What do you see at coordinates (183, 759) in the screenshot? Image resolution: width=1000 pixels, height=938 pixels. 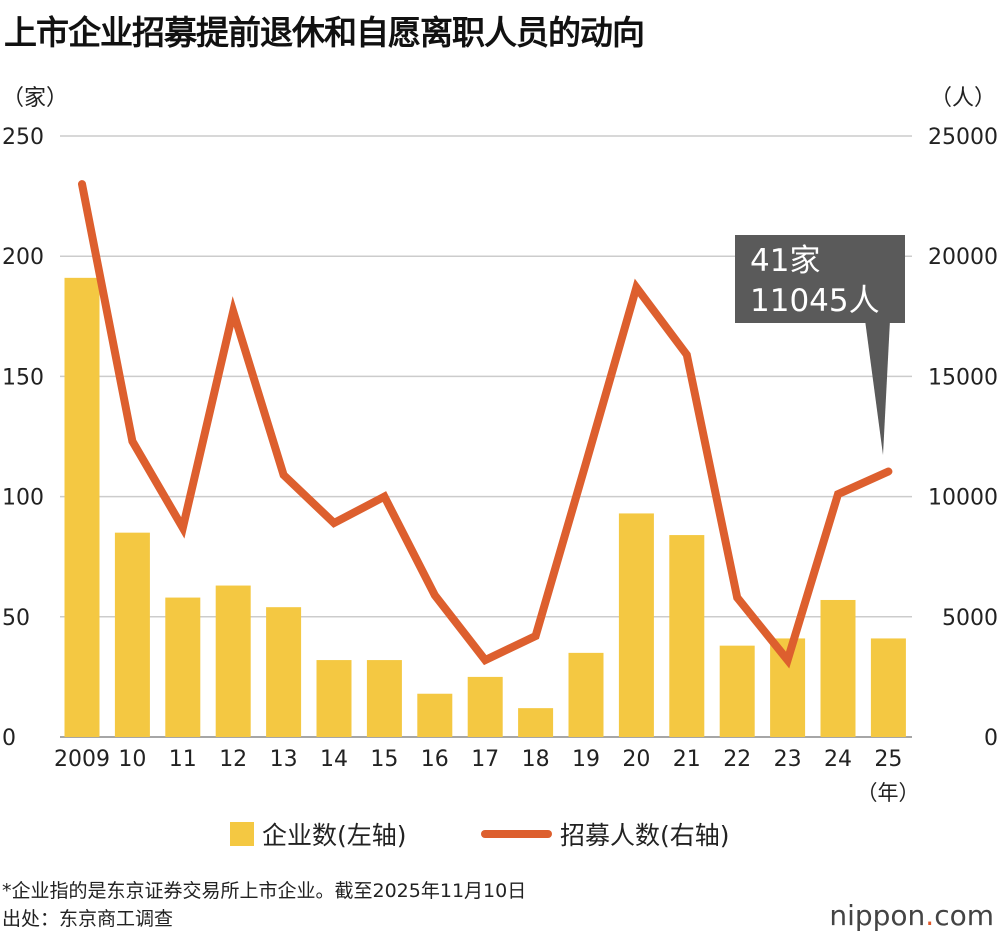 I see `x-tick-label: 11` at bounding box center [183, 759].